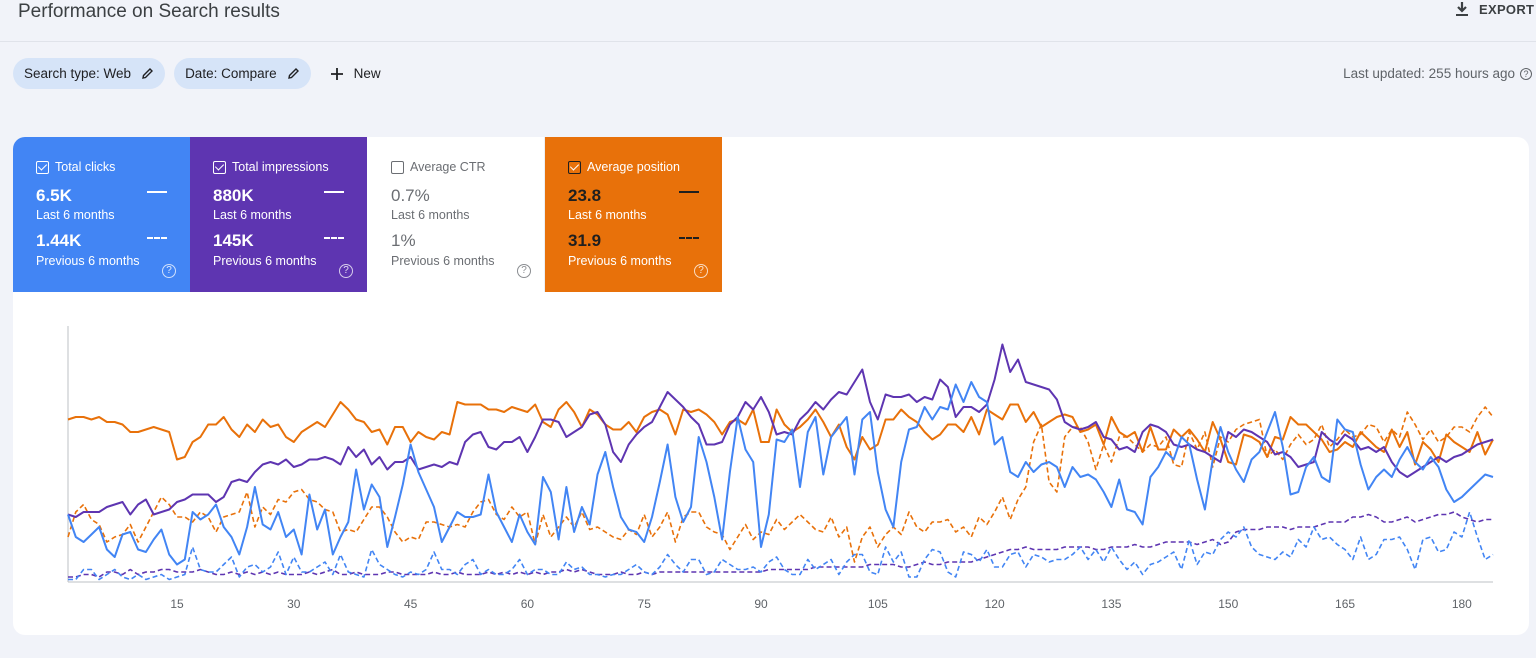 This screenshot has height=658, width=1536. Describe the element at coordinates (1228, 604) in the screenshot. I see `x-tick-label: 150` at that location.